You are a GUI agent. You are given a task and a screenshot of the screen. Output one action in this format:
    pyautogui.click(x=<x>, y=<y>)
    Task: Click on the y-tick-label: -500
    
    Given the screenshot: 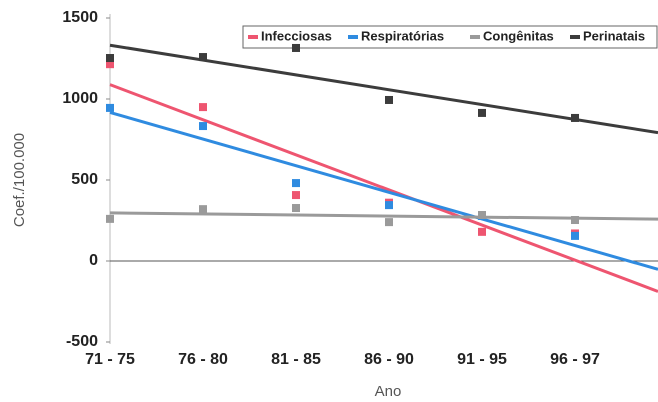 What is the action you would take?
    pyautogui.click(x=82, y=341)
    